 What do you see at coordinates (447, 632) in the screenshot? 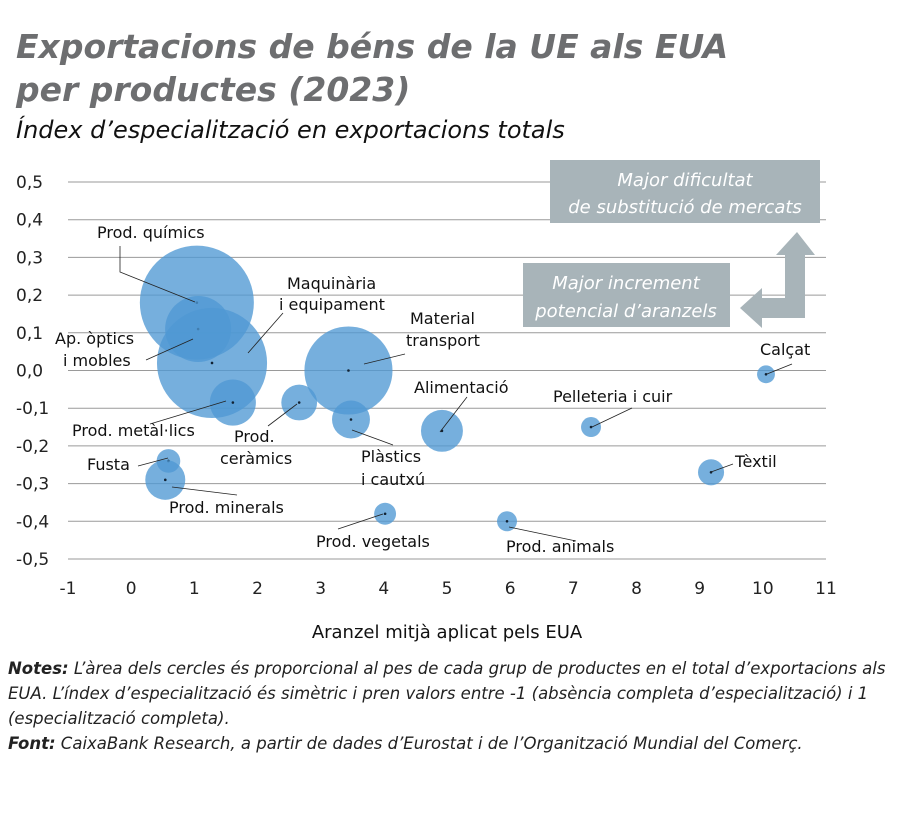
I see `x-axis-title: Aranzel mitjà aplicat pels EUA` at bounding box center [447, 632].